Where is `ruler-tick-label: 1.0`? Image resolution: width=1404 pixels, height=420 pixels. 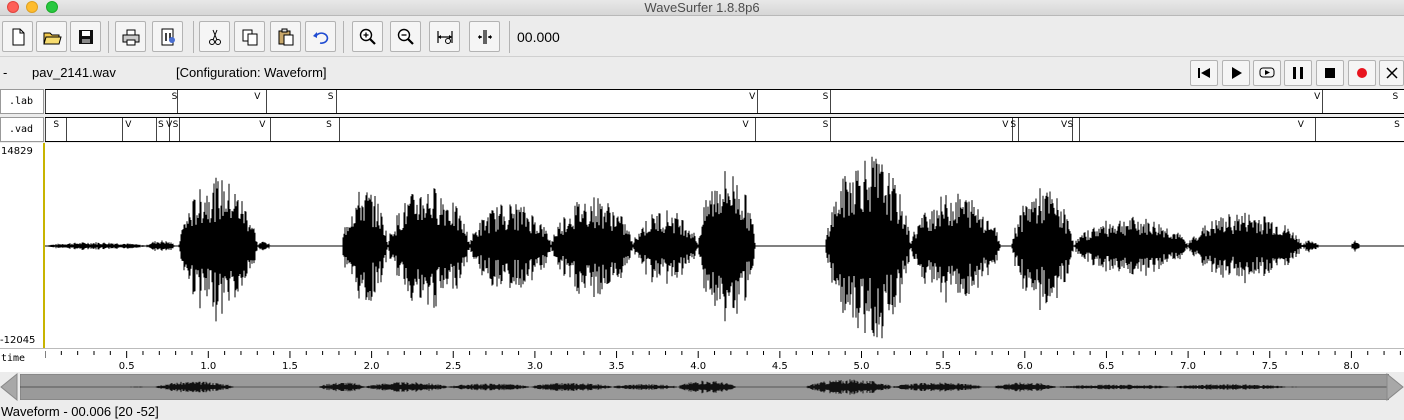
ruler-tick-label: 1.0 is located at coordinates (208, 366).